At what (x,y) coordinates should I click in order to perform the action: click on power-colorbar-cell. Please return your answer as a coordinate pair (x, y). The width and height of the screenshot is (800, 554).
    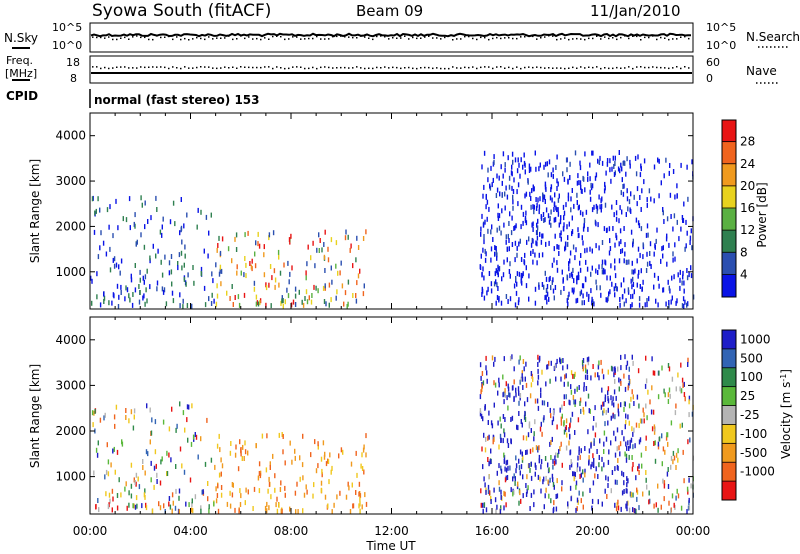
    Looking at the image, I should click on (729, 242).